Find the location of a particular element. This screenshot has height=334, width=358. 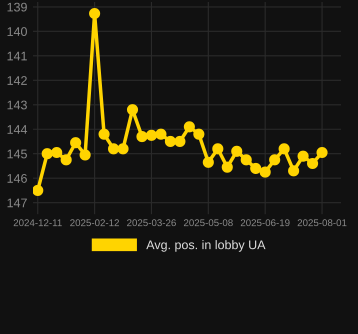

y-tick-label: 146 is located at coordinates (17, 178).